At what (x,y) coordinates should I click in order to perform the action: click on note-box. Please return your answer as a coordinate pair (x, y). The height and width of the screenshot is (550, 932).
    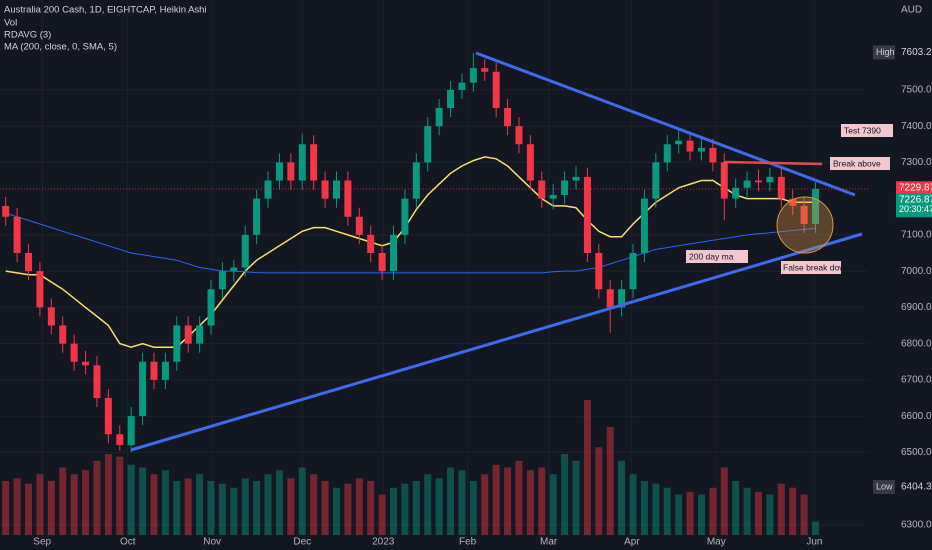
    Looking at the image, I should click on (811, 267).